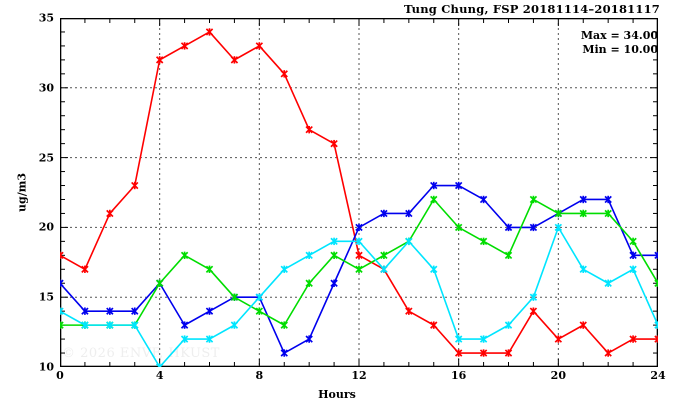 This screenshot has height=409, width=674. I want to click on y-tick-label: 30, so click(46, 88).